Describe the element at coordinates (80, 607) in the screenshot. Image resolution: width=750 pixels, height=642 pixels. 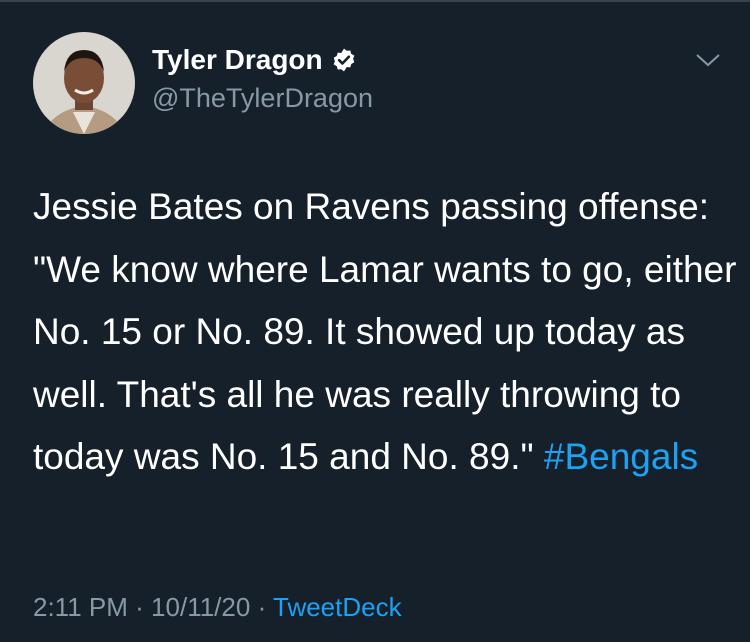
I see `time: 2:11 PM` at that location.